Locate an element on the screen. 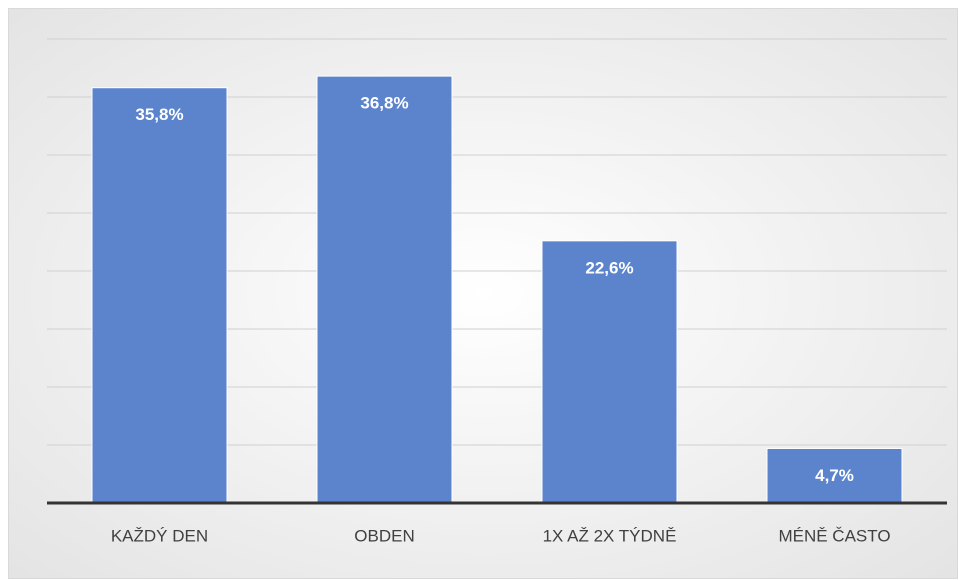  data-label: 22,6% is located at coordinates (609, 267).